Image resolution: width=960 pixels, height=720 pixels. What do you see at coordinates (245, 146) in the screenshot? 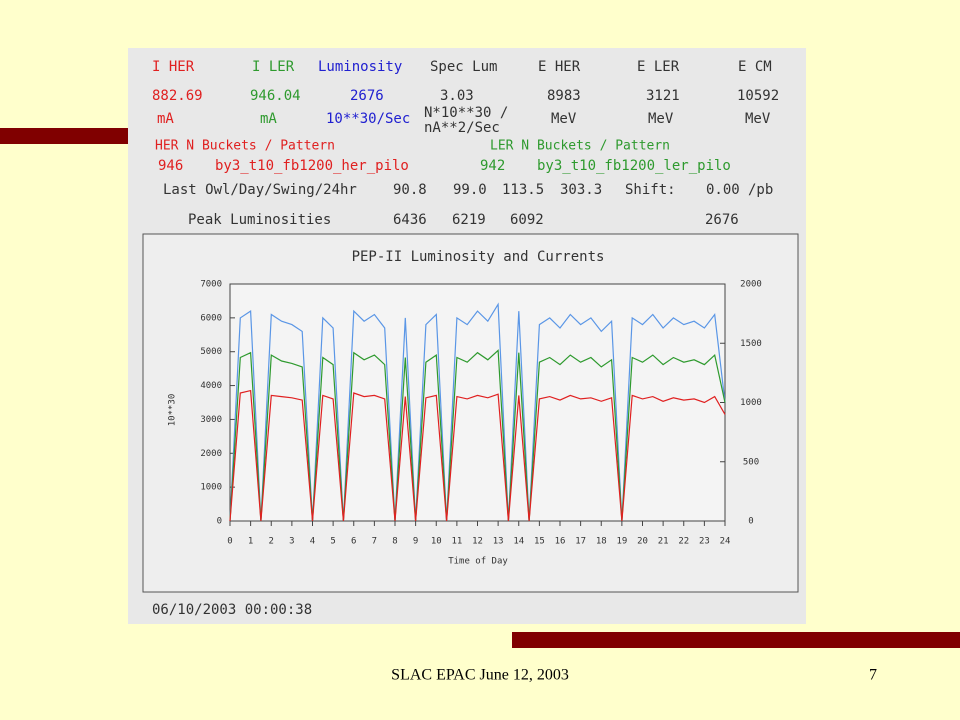
I see `pattern-label: HER N Buckets / Pattern` at bounding box center [245, 146].